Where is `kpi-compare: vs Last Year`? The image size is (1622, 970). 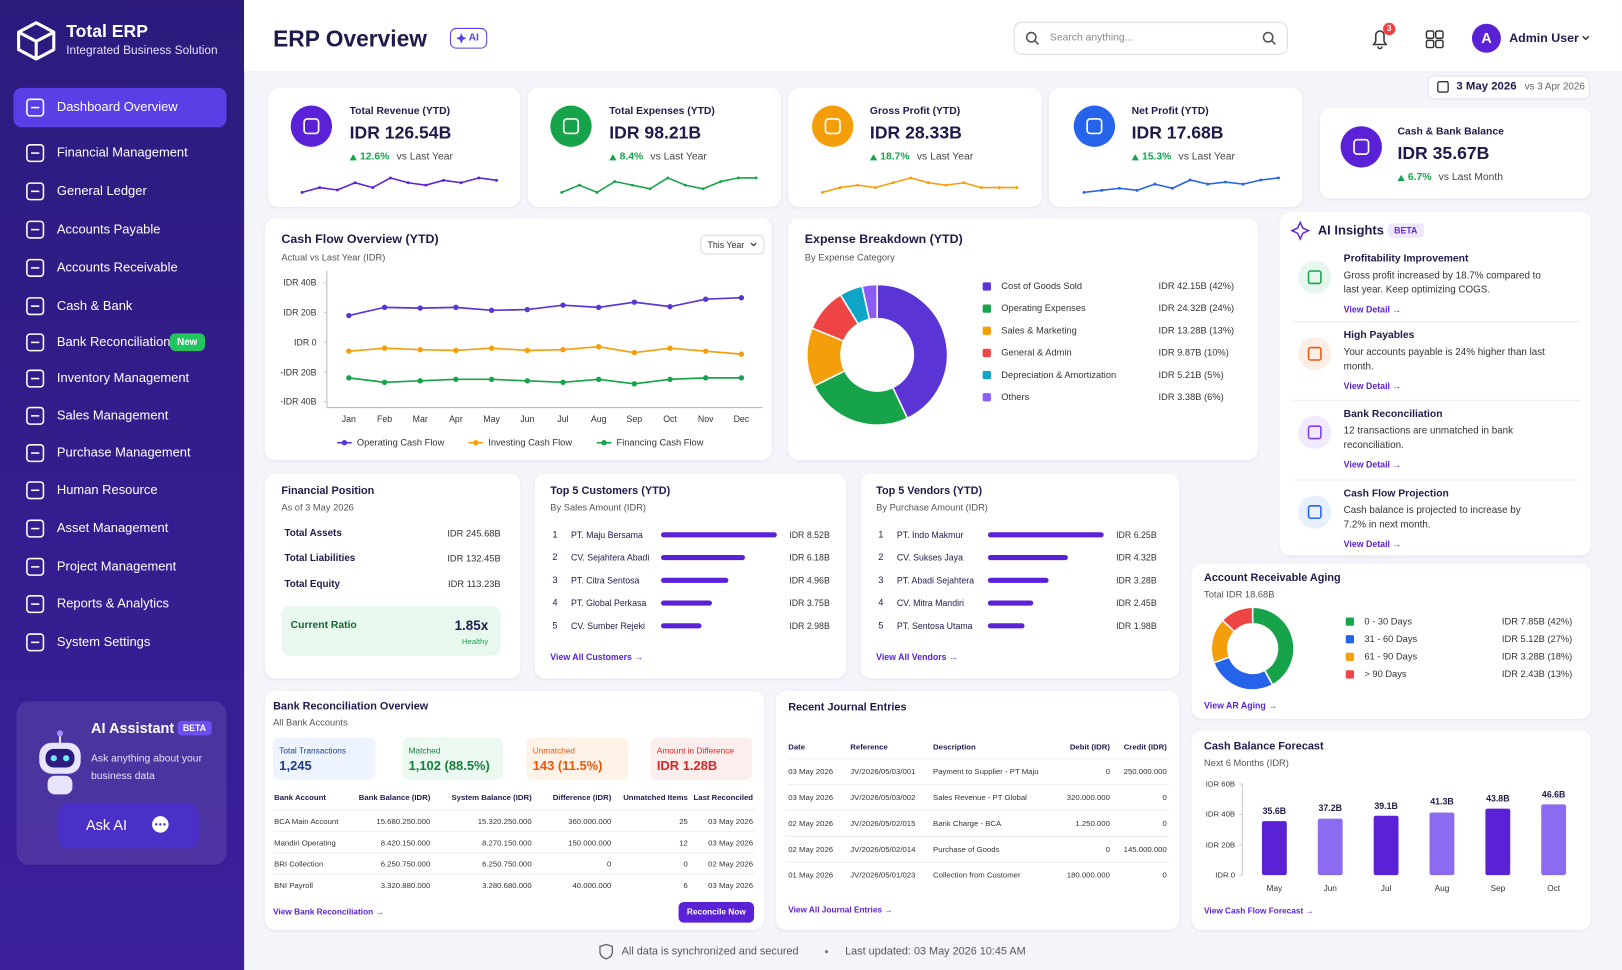
kpi-compare: vs Last Year is located at coordinates (945, 157).